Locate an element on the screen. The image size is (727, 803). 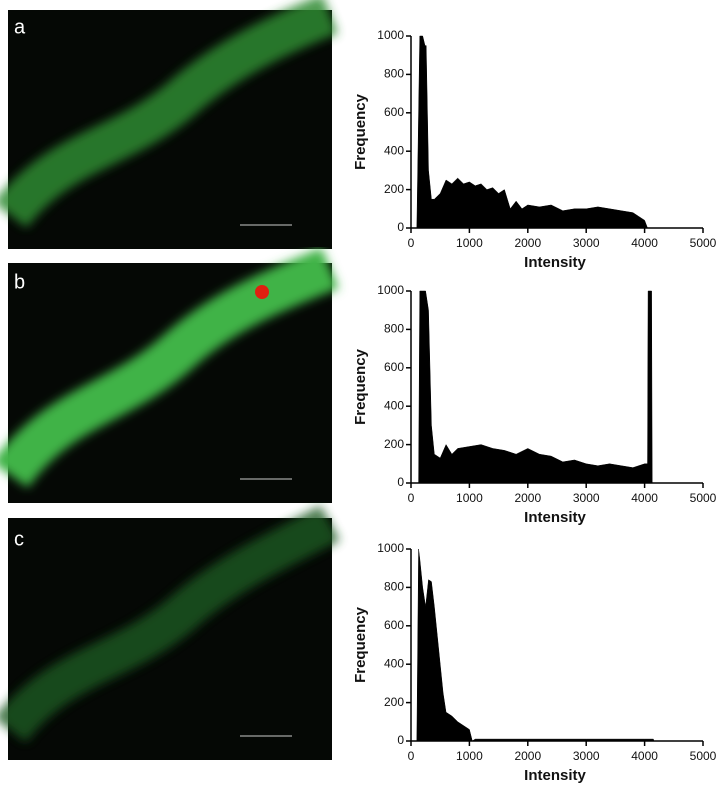
panel-label: c is located at coordinates (19, 539).